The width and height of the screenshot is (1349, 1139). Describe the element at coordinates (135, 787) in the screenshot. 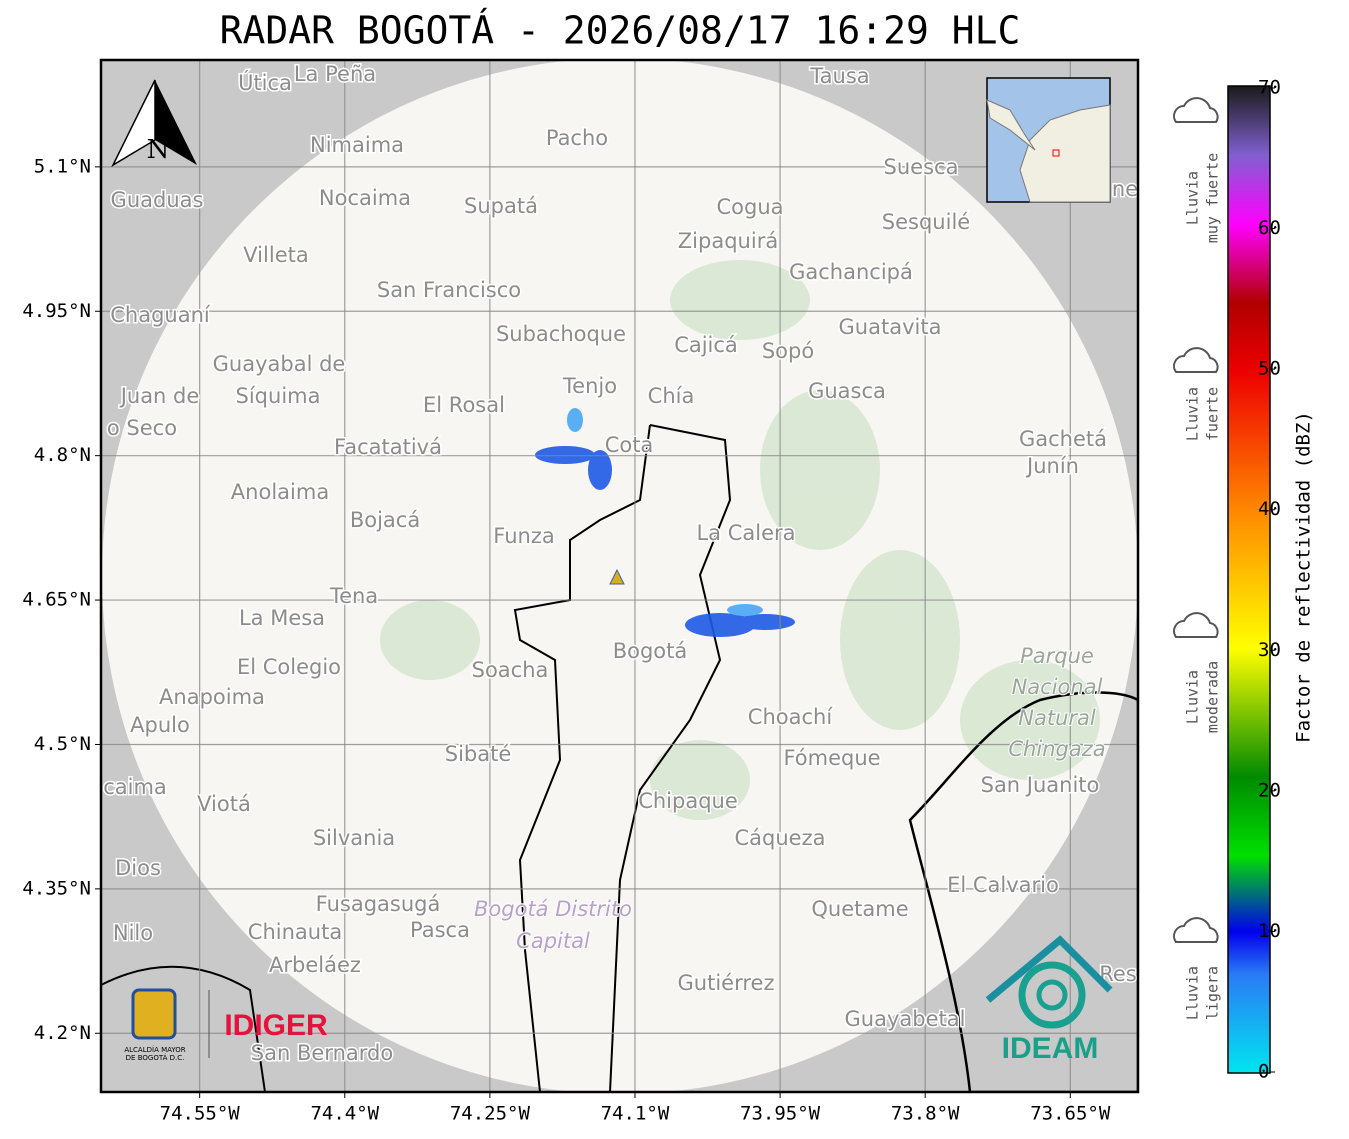

I see `place-label: caima` at that location.